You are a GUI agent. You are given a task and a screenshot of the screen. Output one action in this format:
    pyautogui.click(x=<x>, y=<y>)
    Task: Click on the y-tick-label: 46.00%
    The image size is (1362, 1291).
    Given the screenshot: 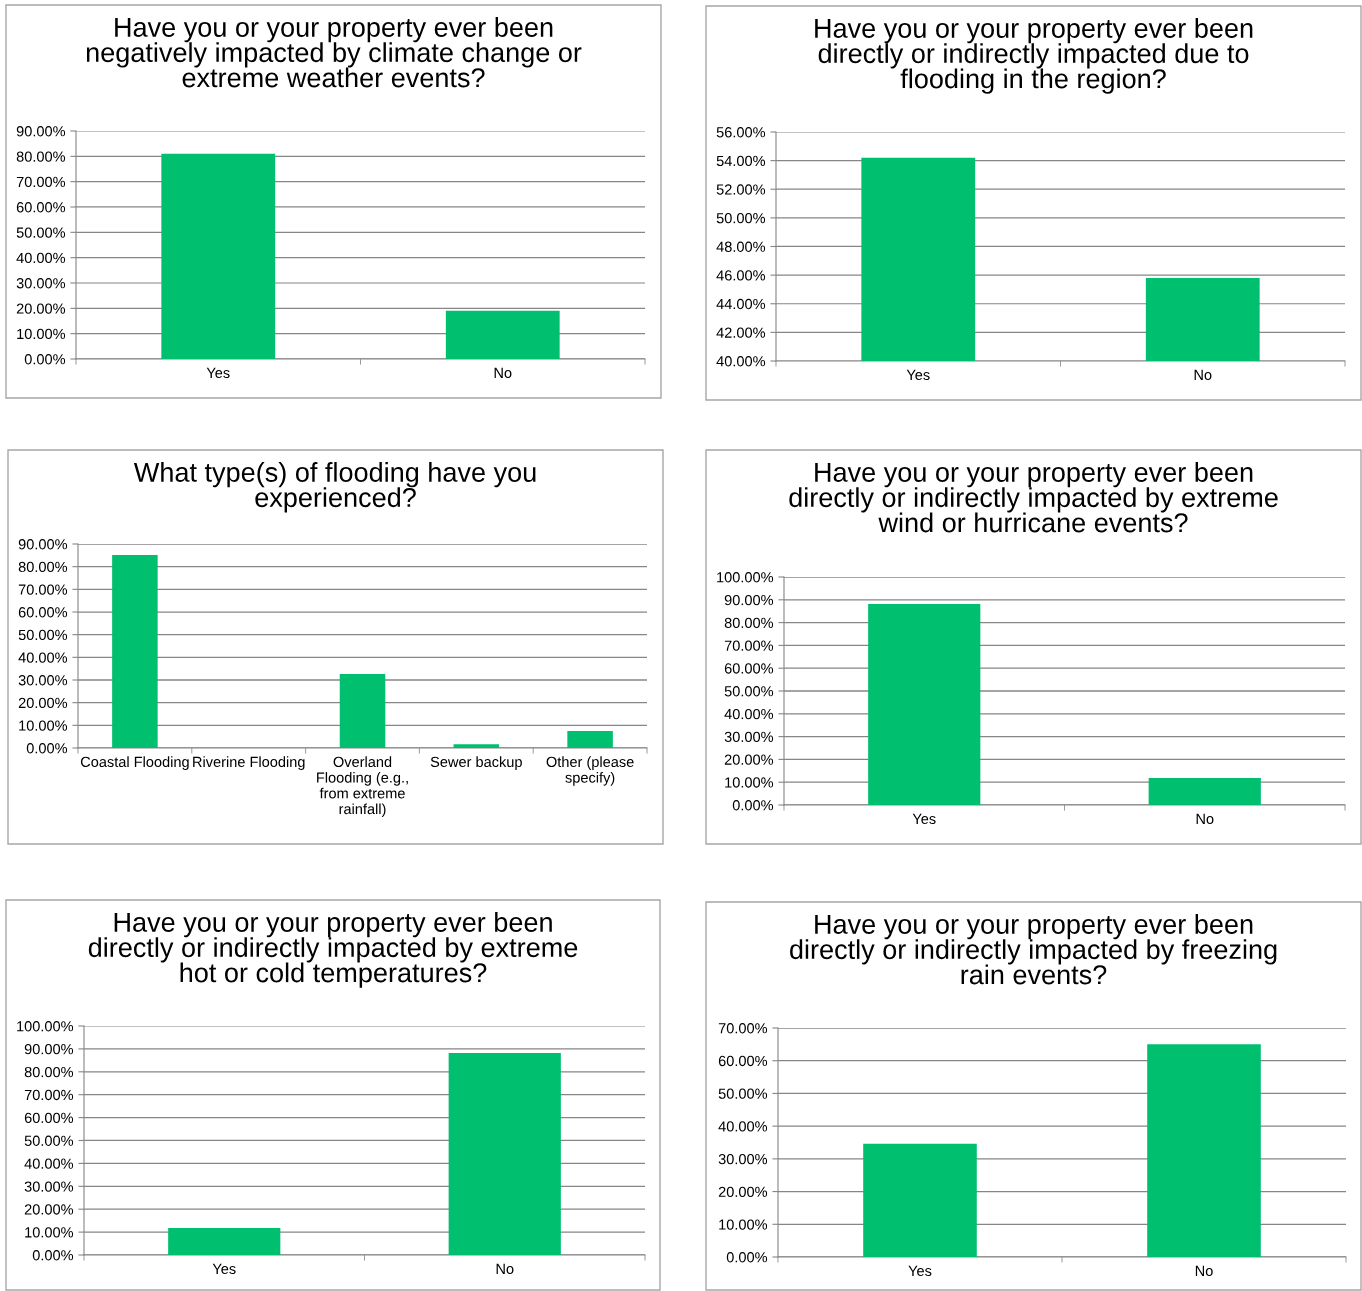 What is the action you would take?
    pyautogui.click(x=741, y=275)
    